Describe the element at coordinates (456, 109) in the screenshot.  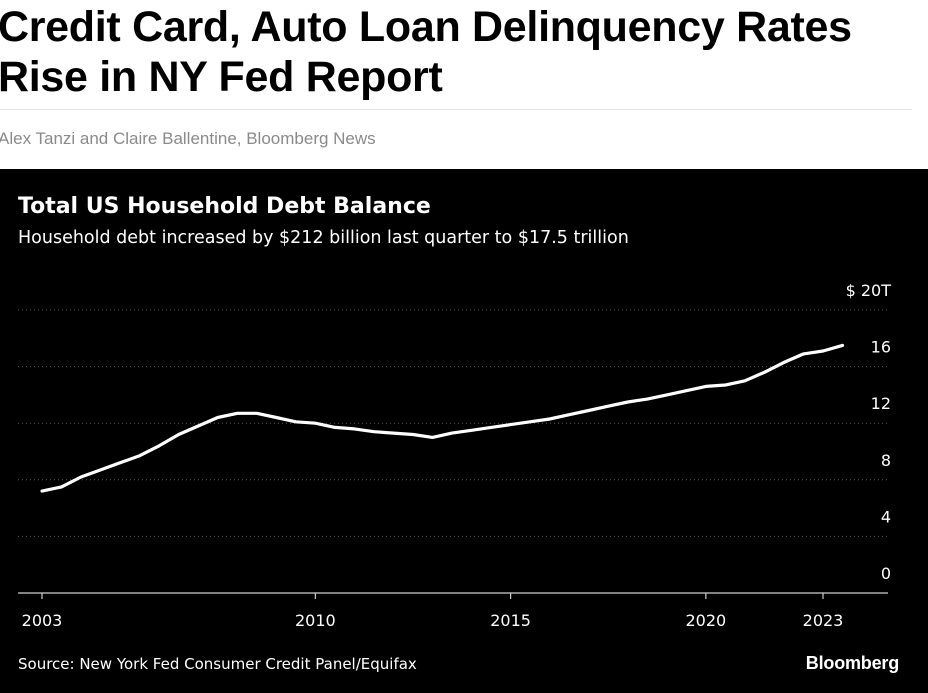
I see `header-divider` at that location.